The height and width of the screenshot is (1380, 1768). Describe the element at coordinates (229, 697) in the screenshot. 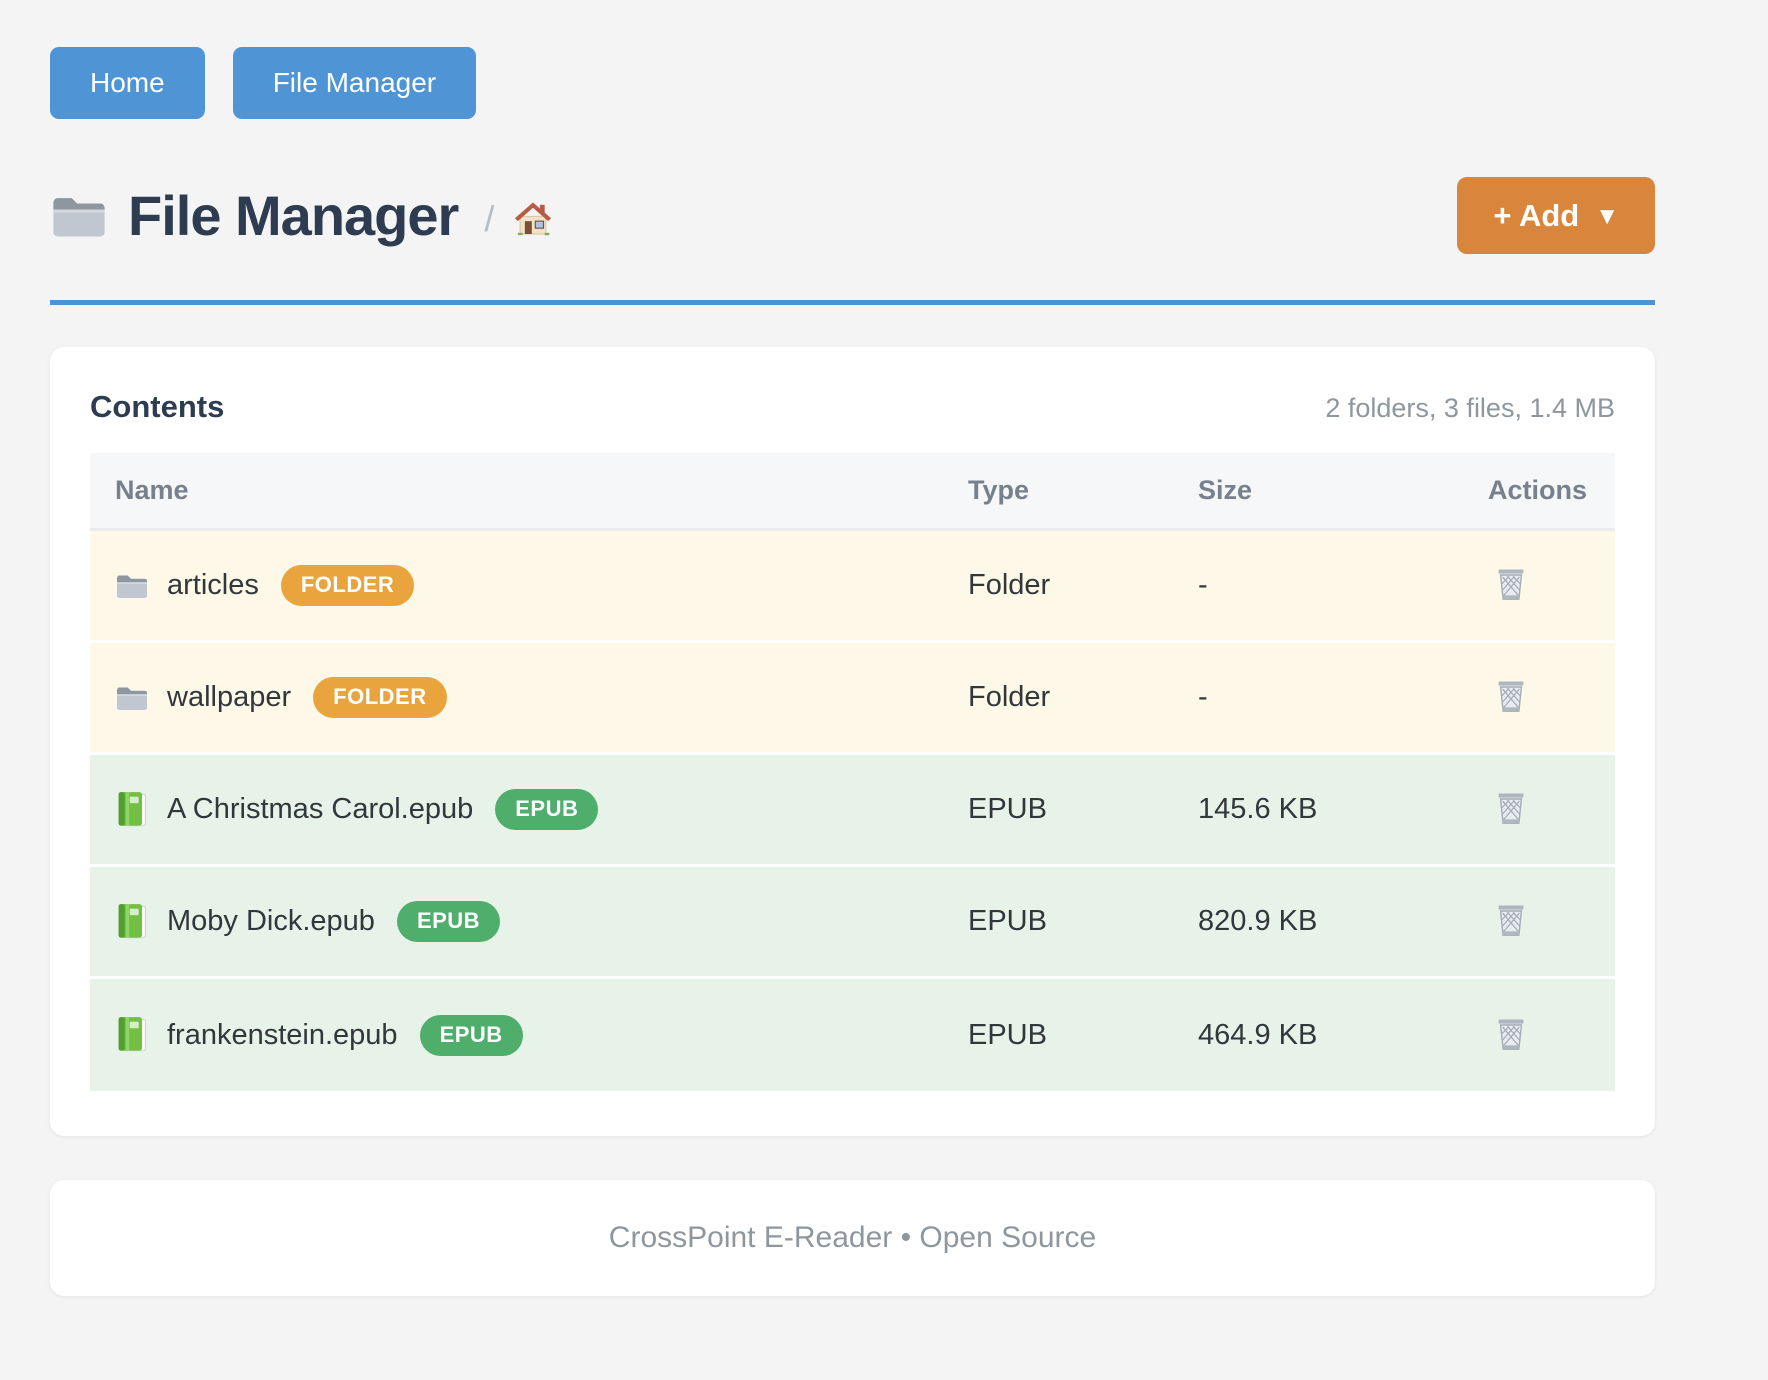

I see `file-name-link: wallpaper` at that location.